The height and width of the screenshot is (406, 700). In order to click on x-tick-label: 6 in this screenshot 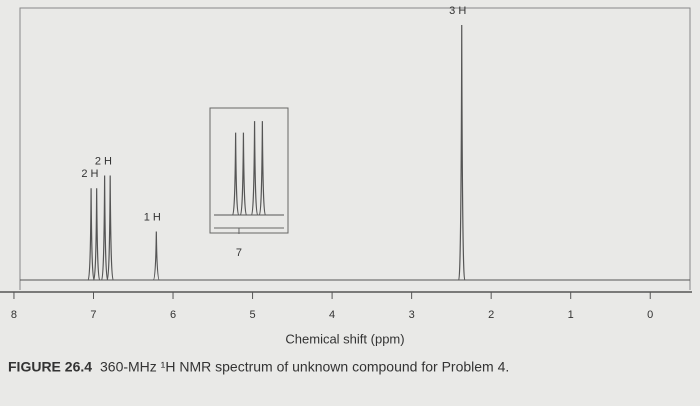, I will do `click(173, 315)`.